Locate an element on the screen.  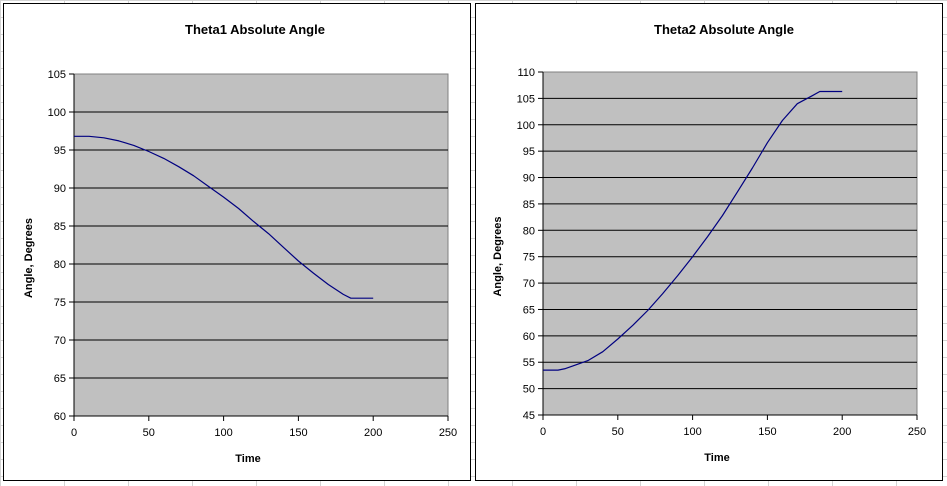
chart-title: Theta1 Absolute Angle is located at coordinates (255, 29).